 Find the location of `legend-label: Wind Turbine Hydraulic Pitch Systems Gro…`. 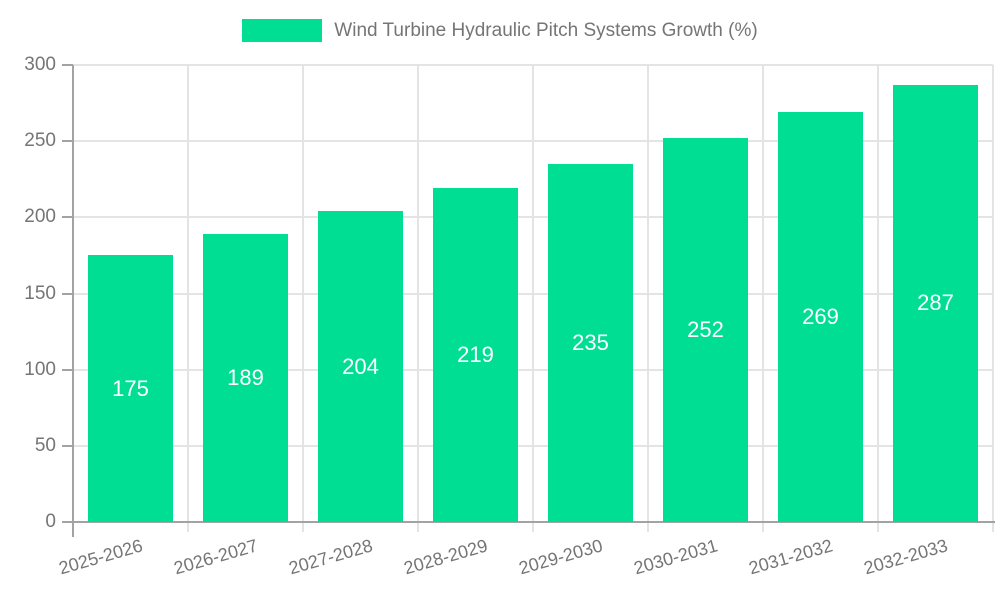

legend-label: Wind Turbine Hydraulic Pitch Systems Gro… is located at coordinates (546, 30).